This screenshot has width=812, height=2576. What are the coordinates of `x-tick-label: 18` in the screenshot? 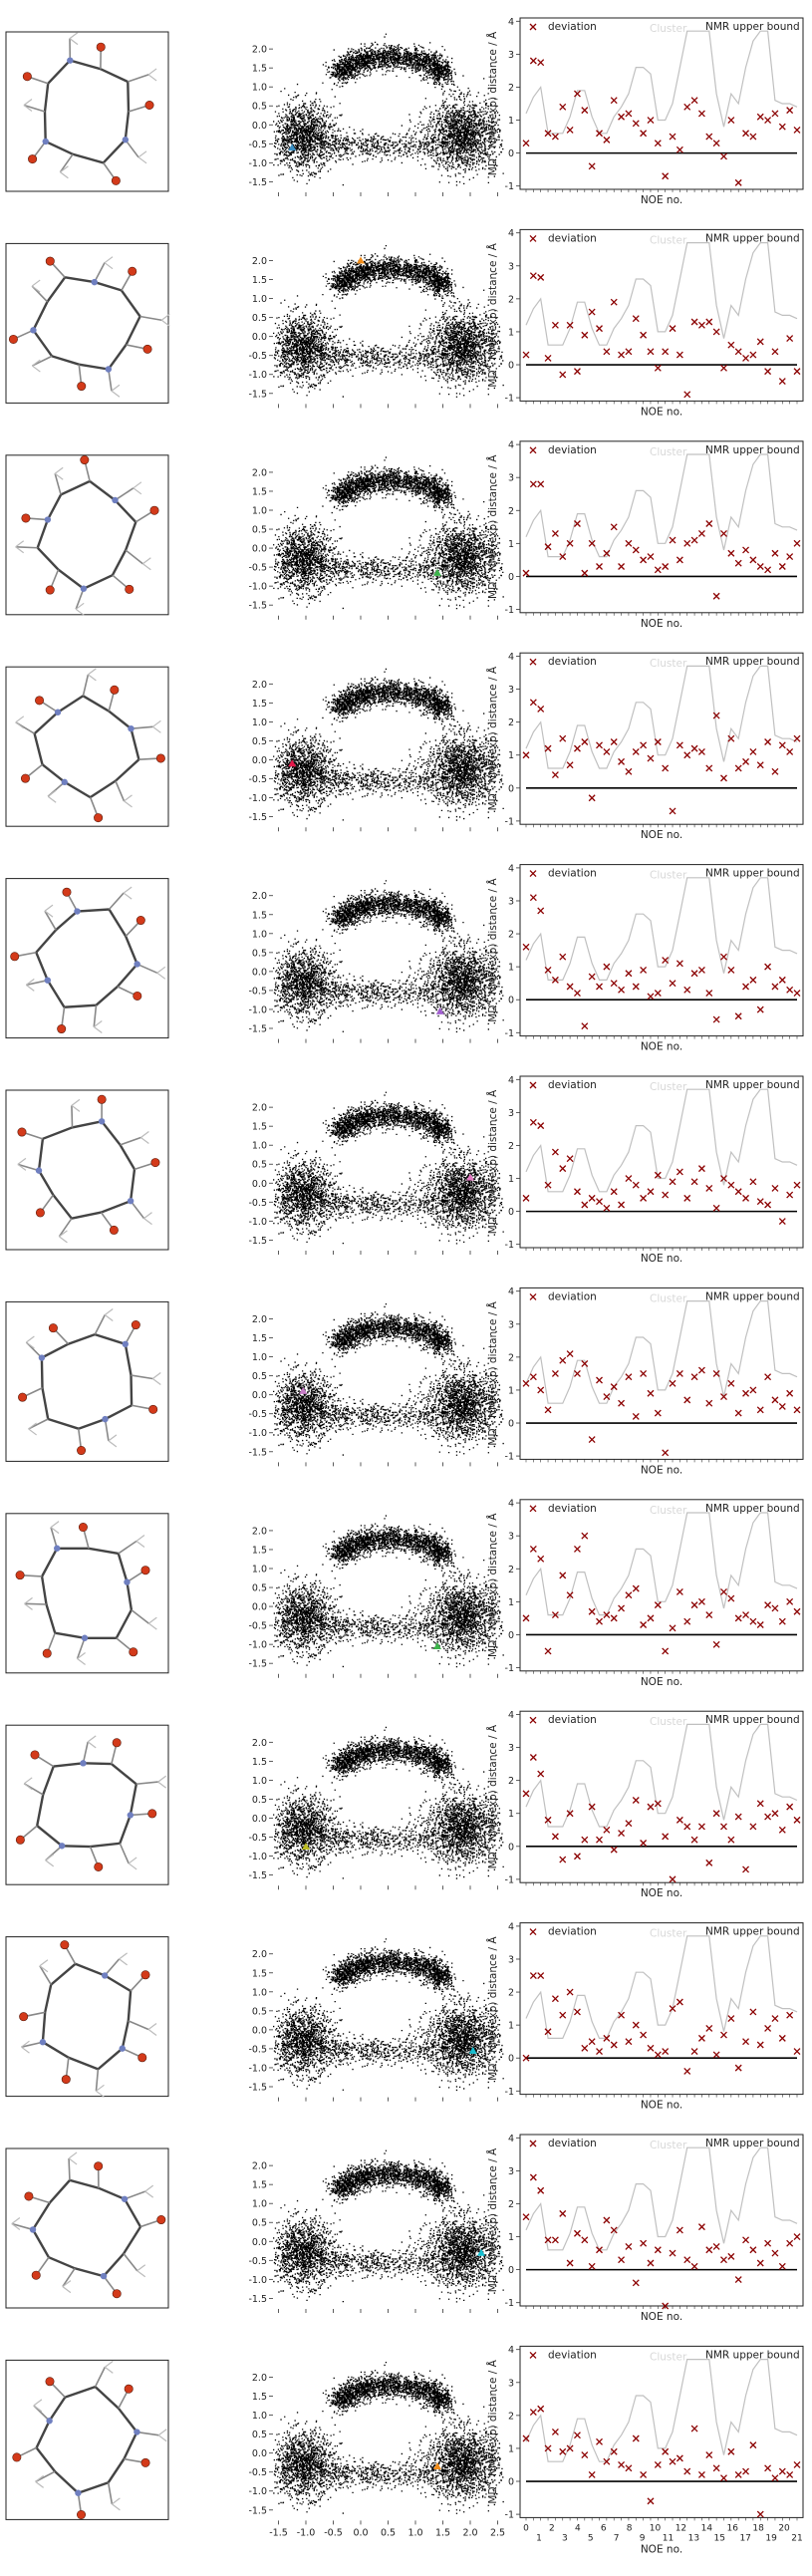 It's located at (758, 2528).